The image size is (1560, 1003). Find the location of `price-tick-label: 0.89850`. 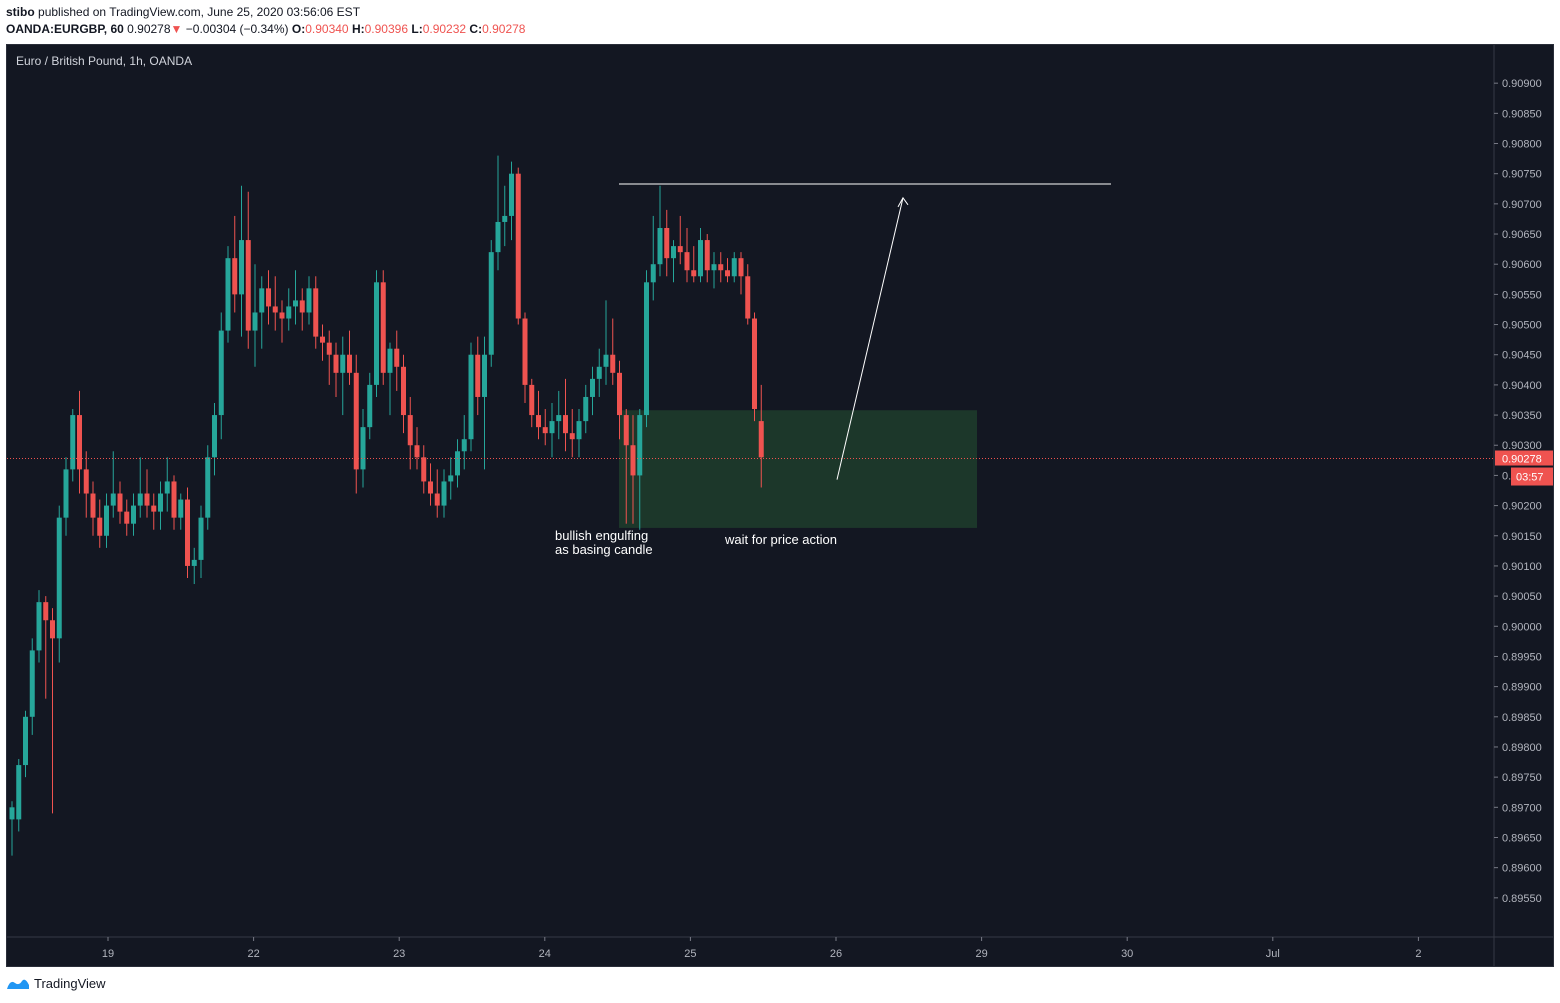

price-tick-label: 0.89850 is located at coordinates (1522, 718).